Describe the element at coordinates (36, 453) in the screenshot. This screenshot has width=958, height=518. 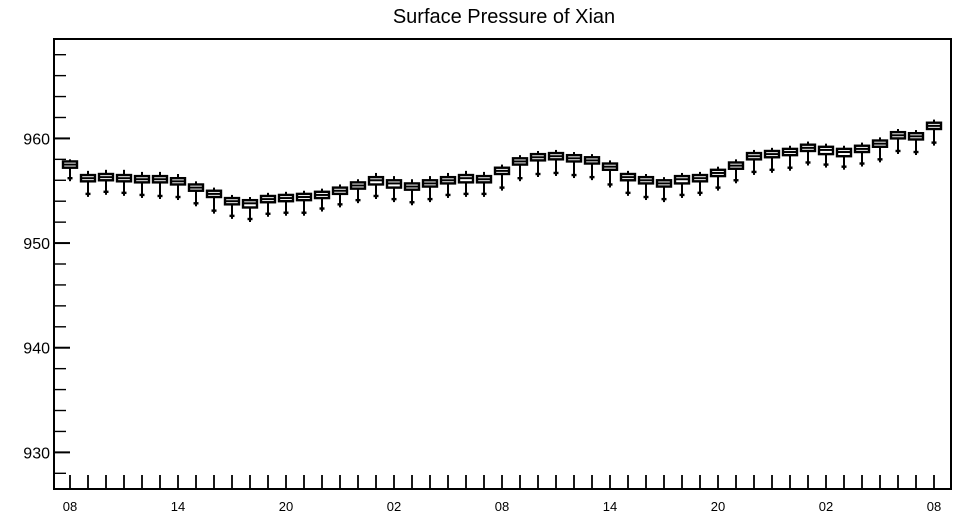
I see `y-tick-label: 930` at that location.